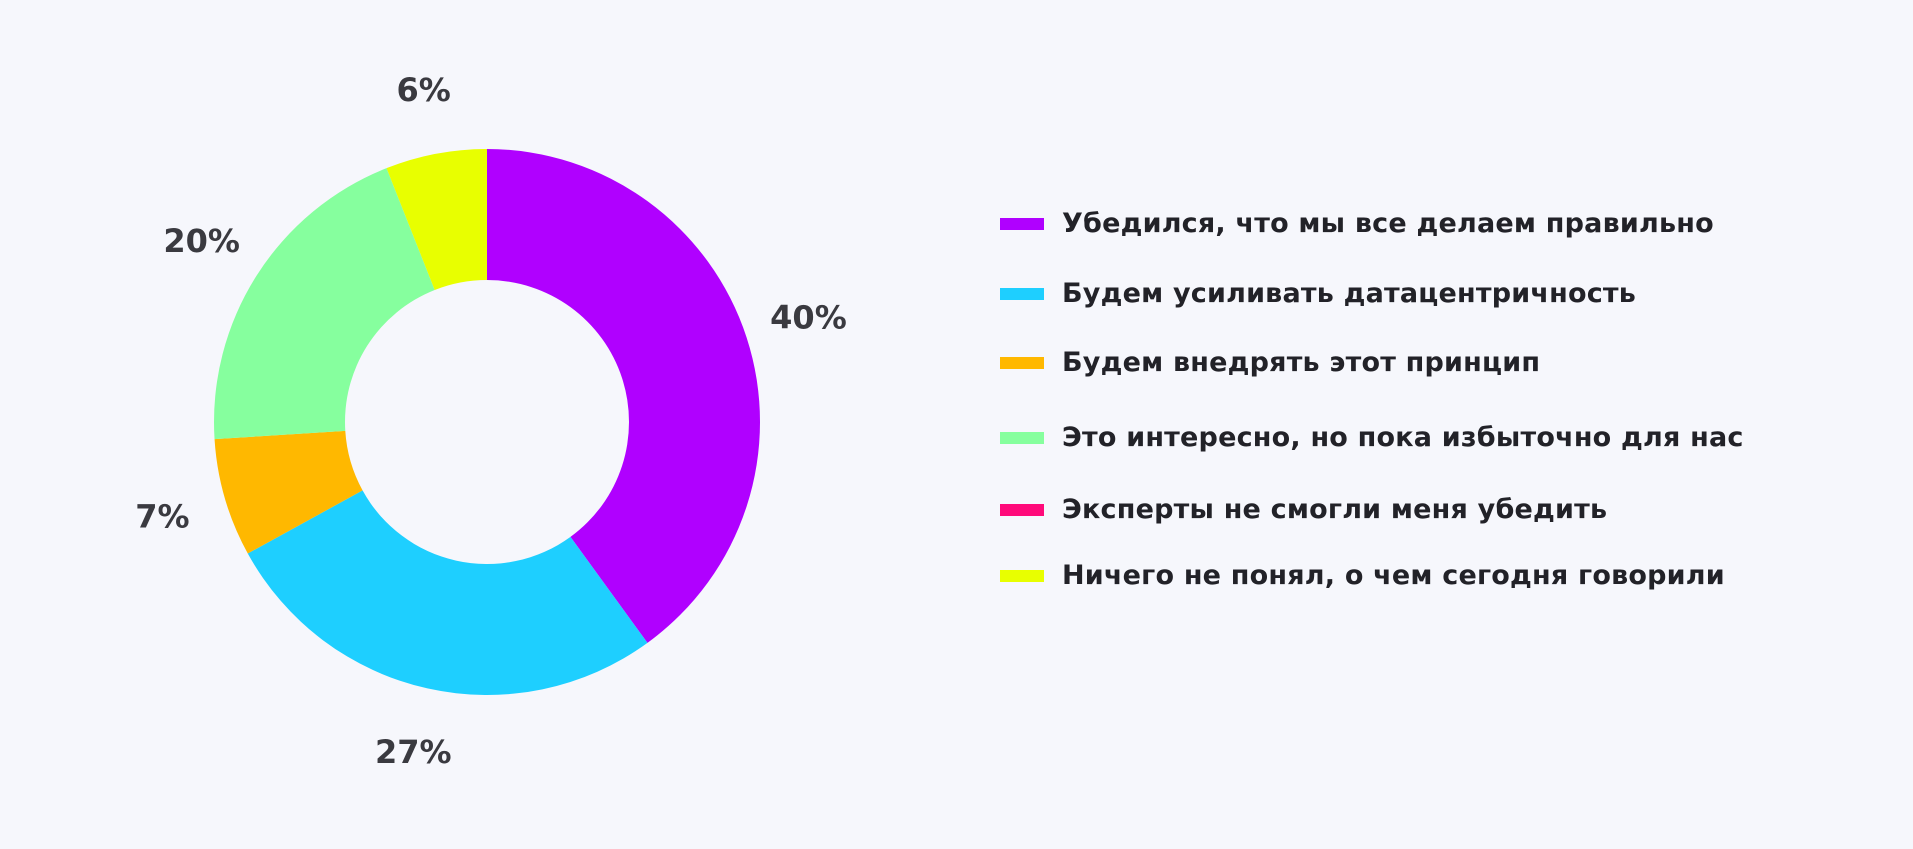 Image resolution: width=1913 pixels, height=849 pixels. I want to click on legend-item: Ничего не понял, о чем сегодня говорили, so click(1362, 575).